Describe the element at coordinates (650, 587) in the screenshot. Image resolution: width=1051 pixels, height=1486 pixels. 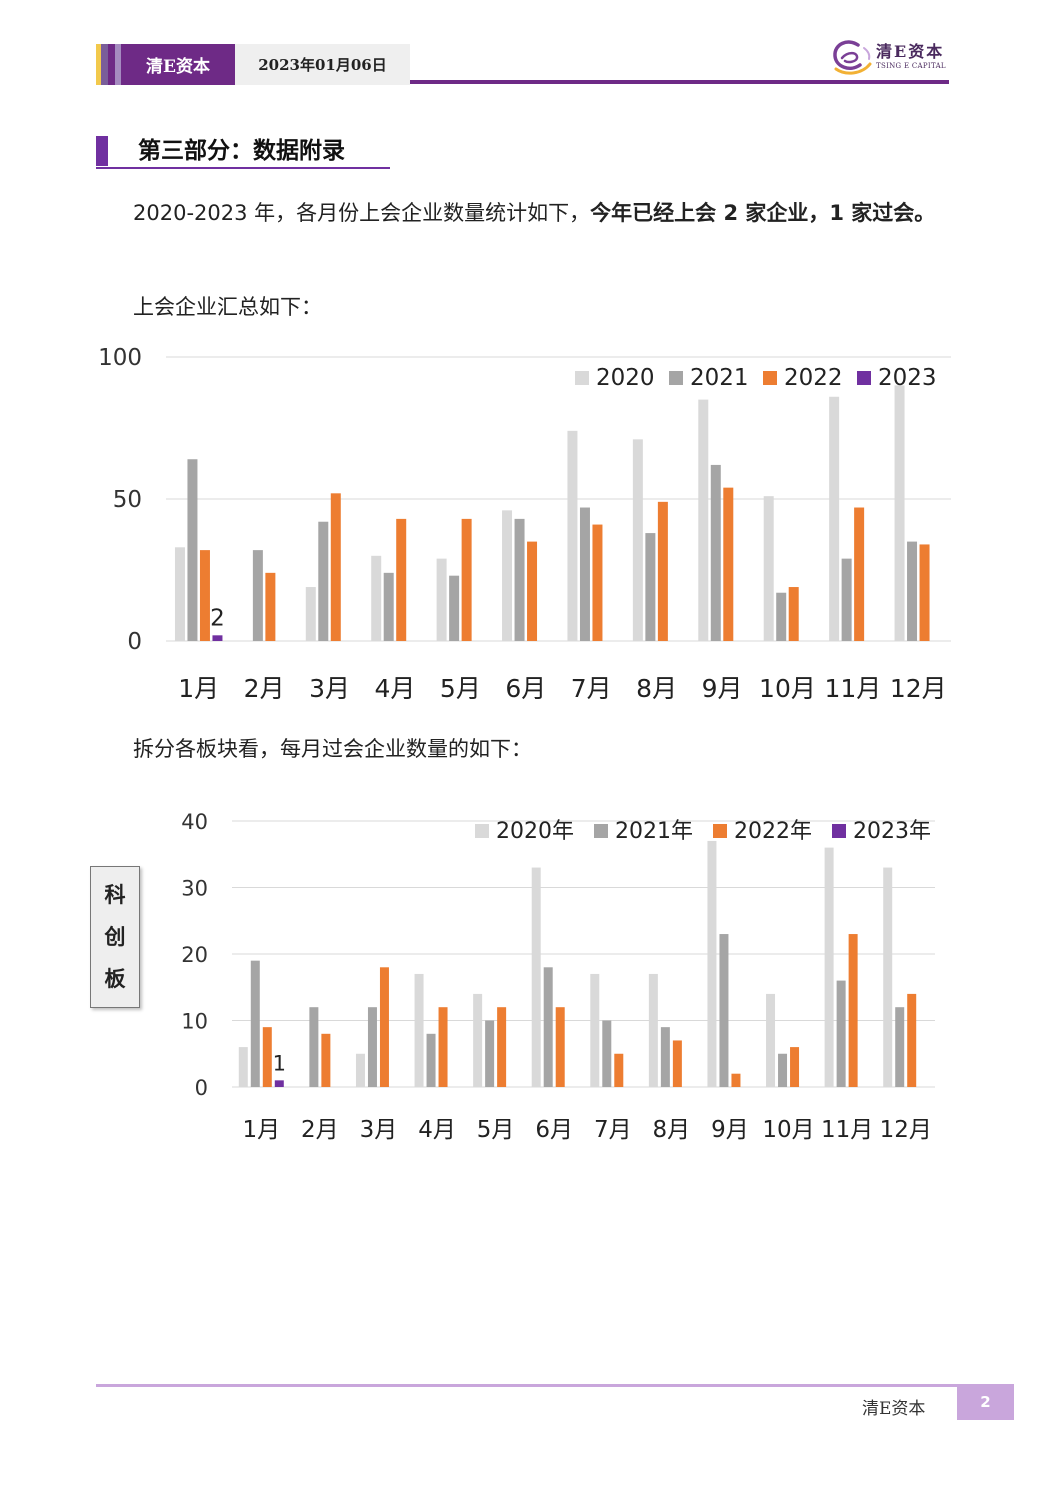
I see `bar-2021-8月` at that location.